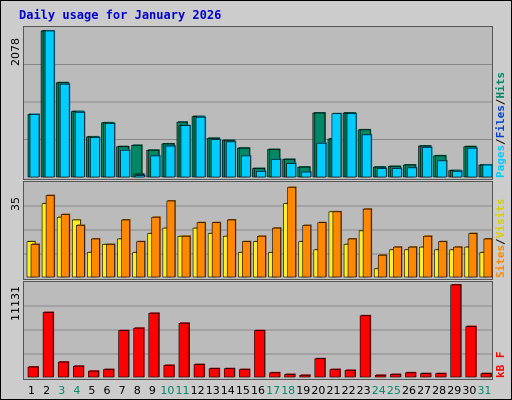 The width and height of the screenshot is (512, 400). Describe the element at coordinates (364, 390) in the screenshot. I see `x-axis-day-label: 23` at that location.